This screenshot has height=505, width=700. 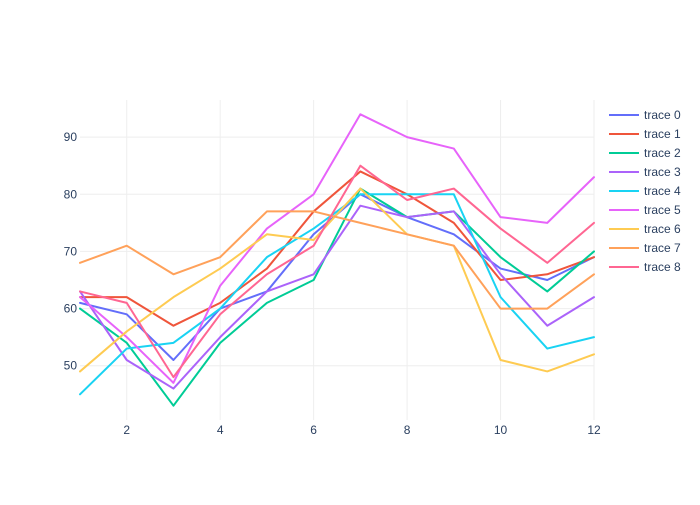 I want to click on legend-item: trace 1, so click(x=645, y=134).